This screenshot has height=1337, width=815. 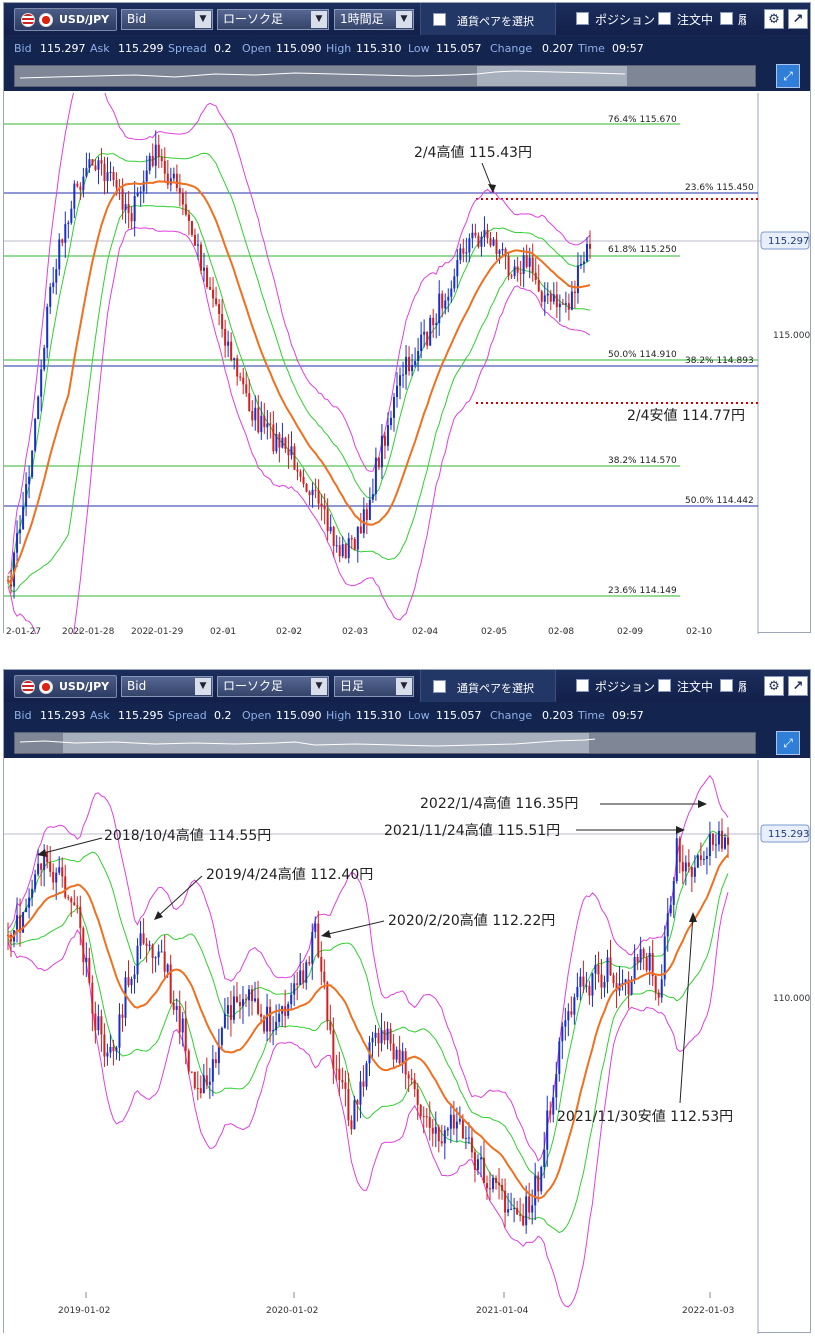 I want to click on timeframe-select: 日足 ▼, so click(x=374, y=686).